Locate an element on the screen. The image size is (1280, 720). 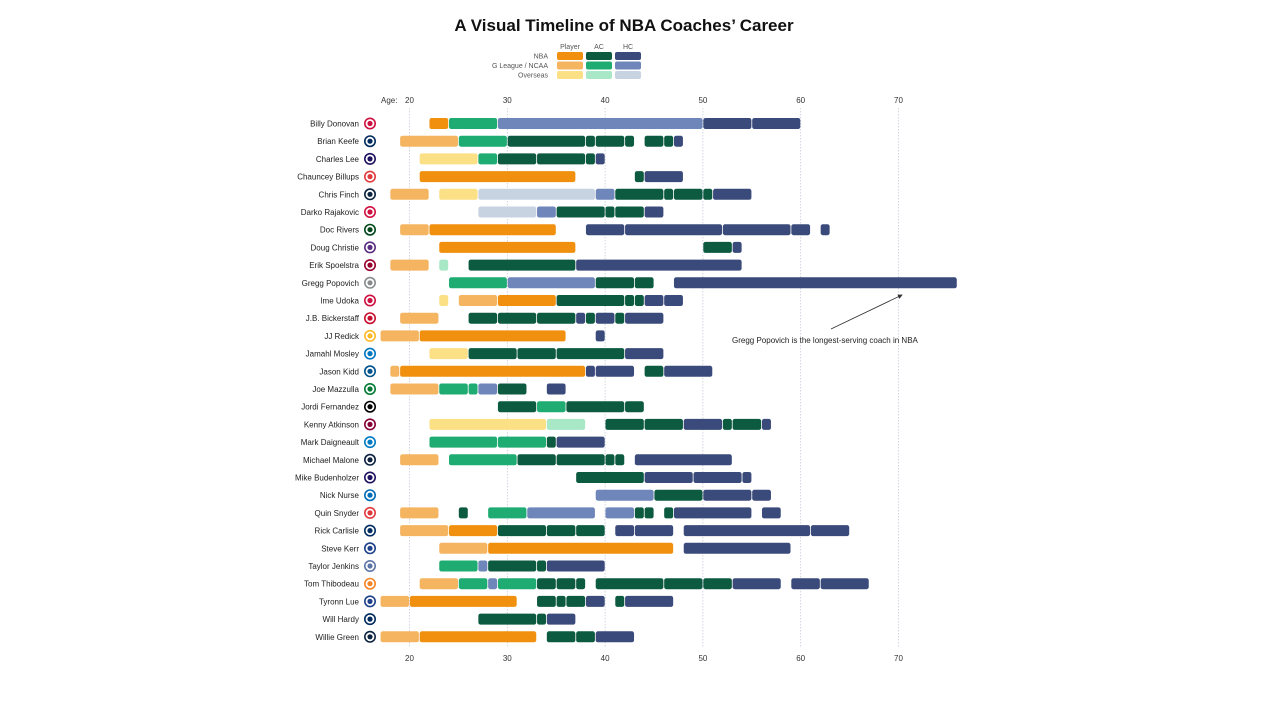
legend-swatch-hc-overseas is located at coordinates (628, 75).